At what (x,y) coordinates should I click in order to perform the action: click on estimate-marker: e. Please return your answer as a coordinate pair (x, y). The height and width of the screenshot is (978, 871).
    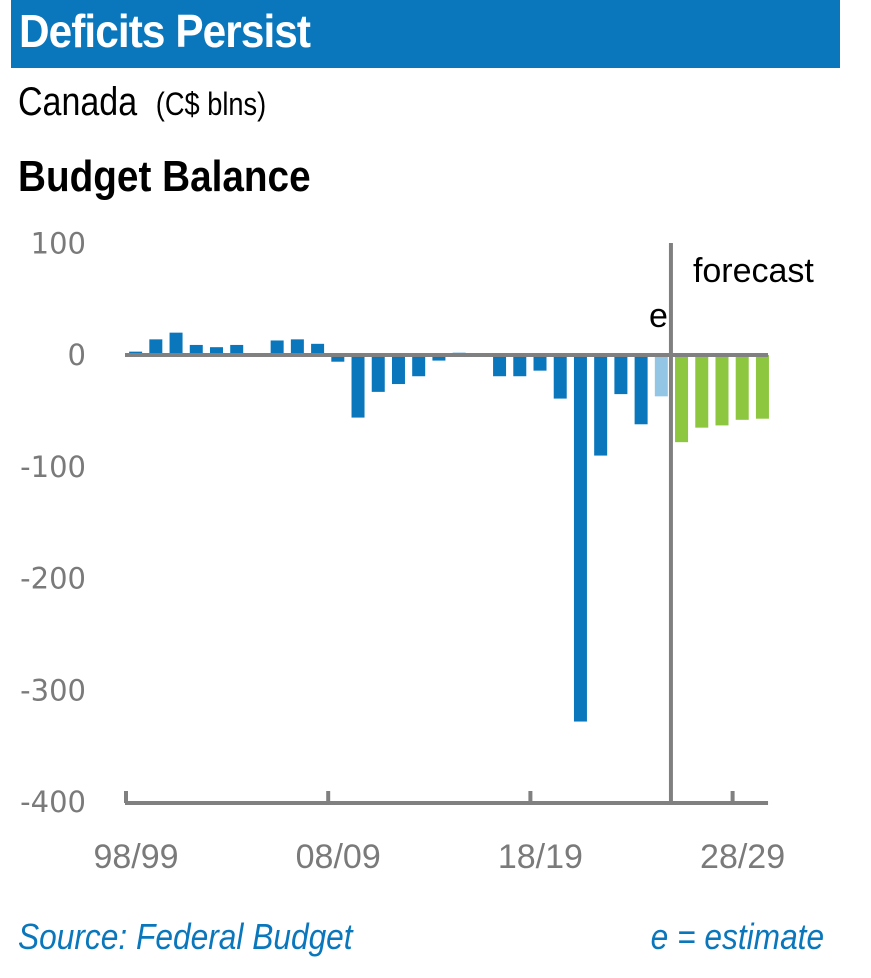
    Looking at the image, I should click on (658, 316).